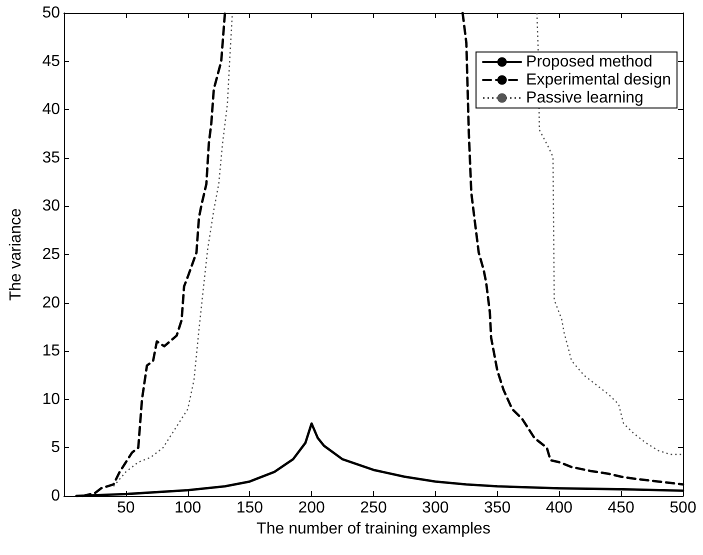  What do you see at coordinates (51, 13) in the screenshot?
I see `y-tick-label: 50` at bounding box center [51, 13].